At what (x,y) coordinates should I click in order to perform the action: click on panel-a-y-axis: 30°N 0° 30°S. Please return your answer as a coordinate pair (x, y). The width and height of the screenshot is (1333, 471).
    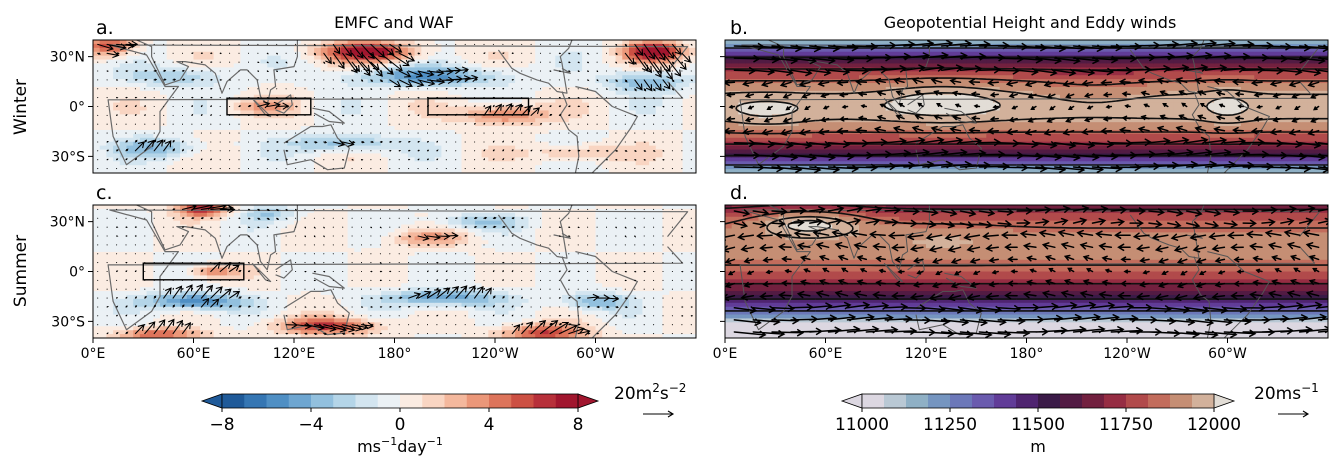
    Looking at the image, I should click on (71, 107).